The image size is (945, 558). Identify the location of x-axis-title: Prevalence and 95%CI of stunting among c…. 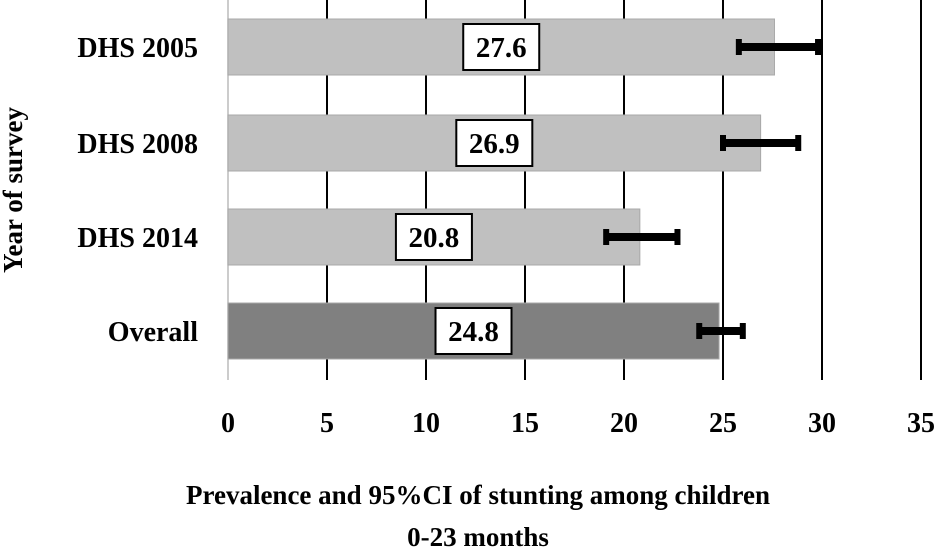
(478, 495).